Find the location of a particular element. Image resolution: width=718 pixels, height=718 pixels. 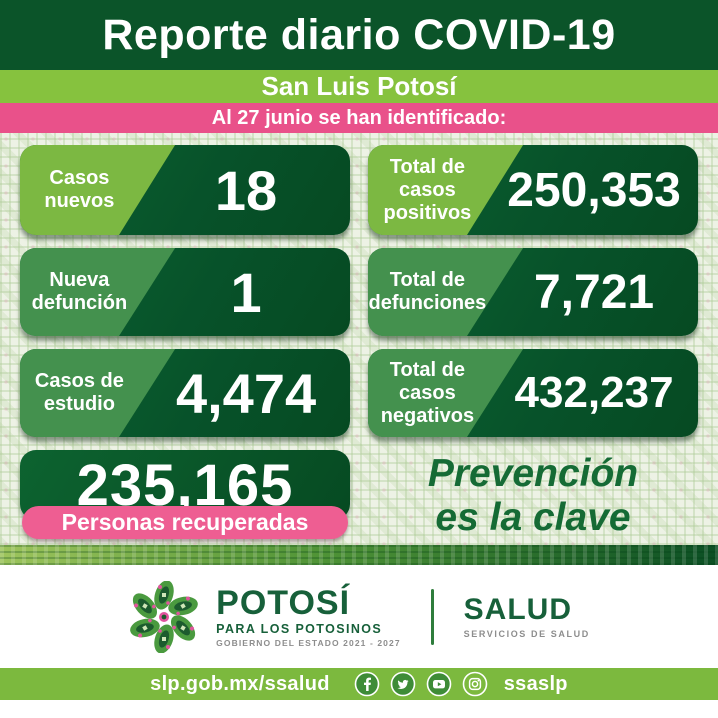

page-title: Reporte diario COVID-19 is located at coordinates (359, 34).